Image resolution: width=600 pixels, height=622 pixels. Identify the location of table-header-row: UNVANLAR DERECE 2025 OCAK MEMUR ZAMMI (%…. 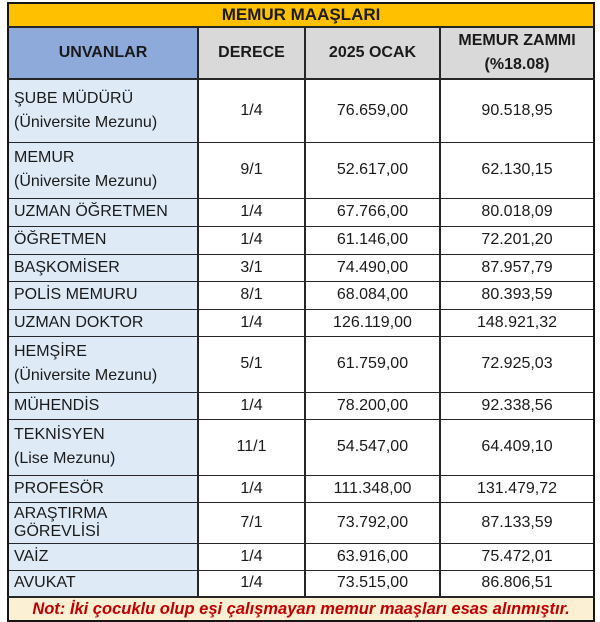
(301, 53).